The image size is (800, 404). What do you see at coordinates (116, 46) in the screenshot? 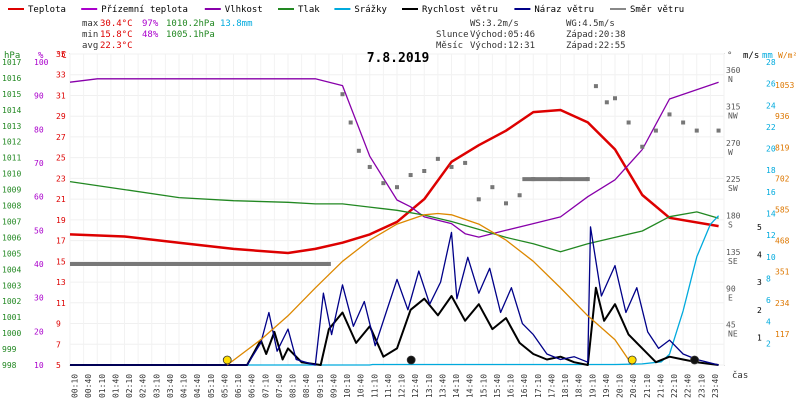
I see `stats-avg-temp: 22.3°C` at bounding box center [116, 46].